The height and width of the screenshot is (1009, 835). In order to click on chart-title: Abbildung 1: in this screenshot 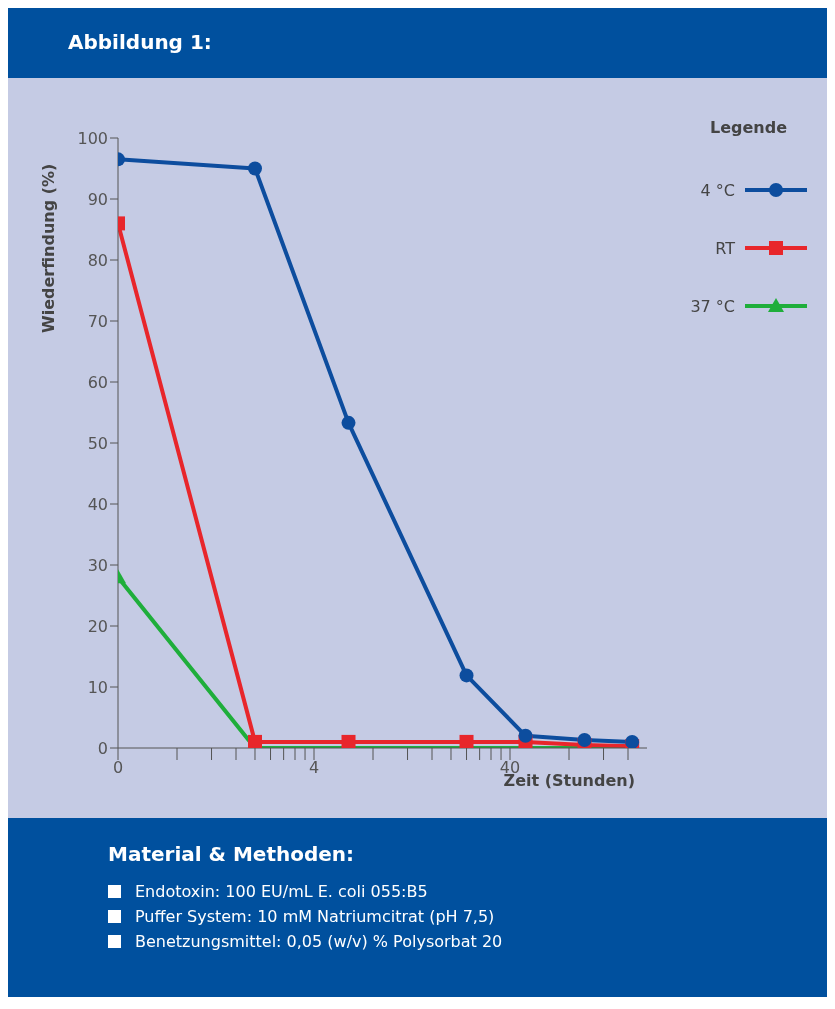, I will do `click(417, 43)`.